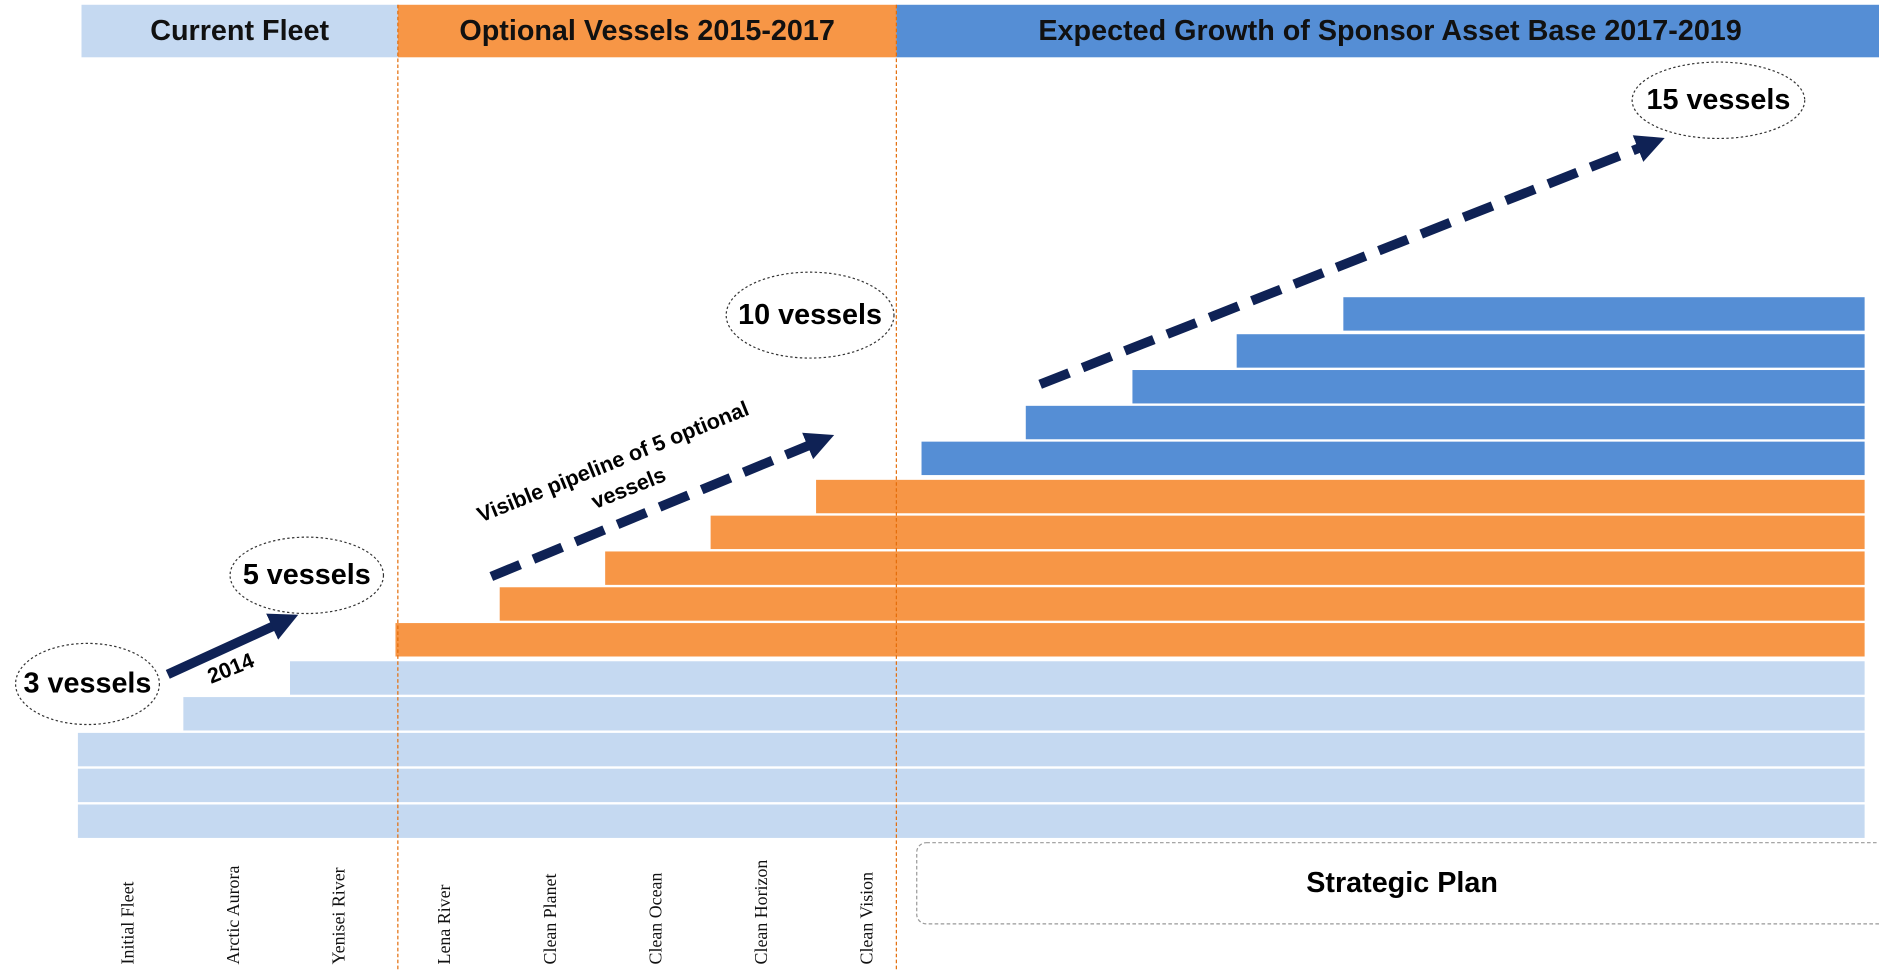 The width and height of the screenshot is (1879, 974). I want to click on vessel-name: Clean Vision, so click(867, 918).